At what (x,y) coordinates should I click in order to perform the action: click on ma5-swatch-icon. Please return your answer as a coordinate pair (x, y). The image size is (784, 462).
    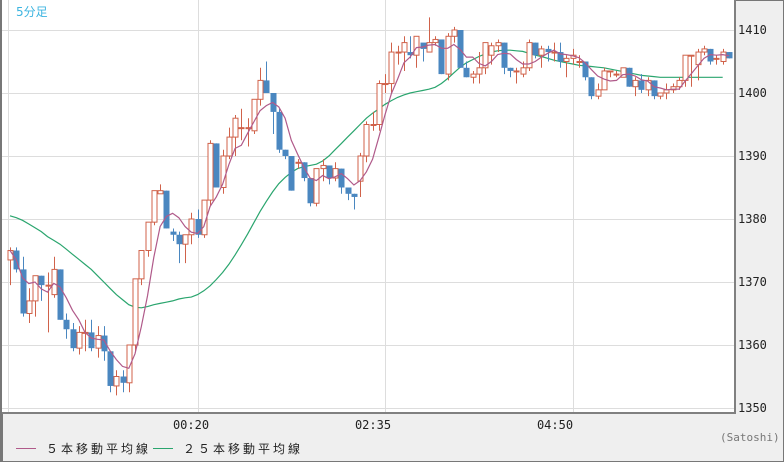
    Looking at the image, I should click on (26, 448).